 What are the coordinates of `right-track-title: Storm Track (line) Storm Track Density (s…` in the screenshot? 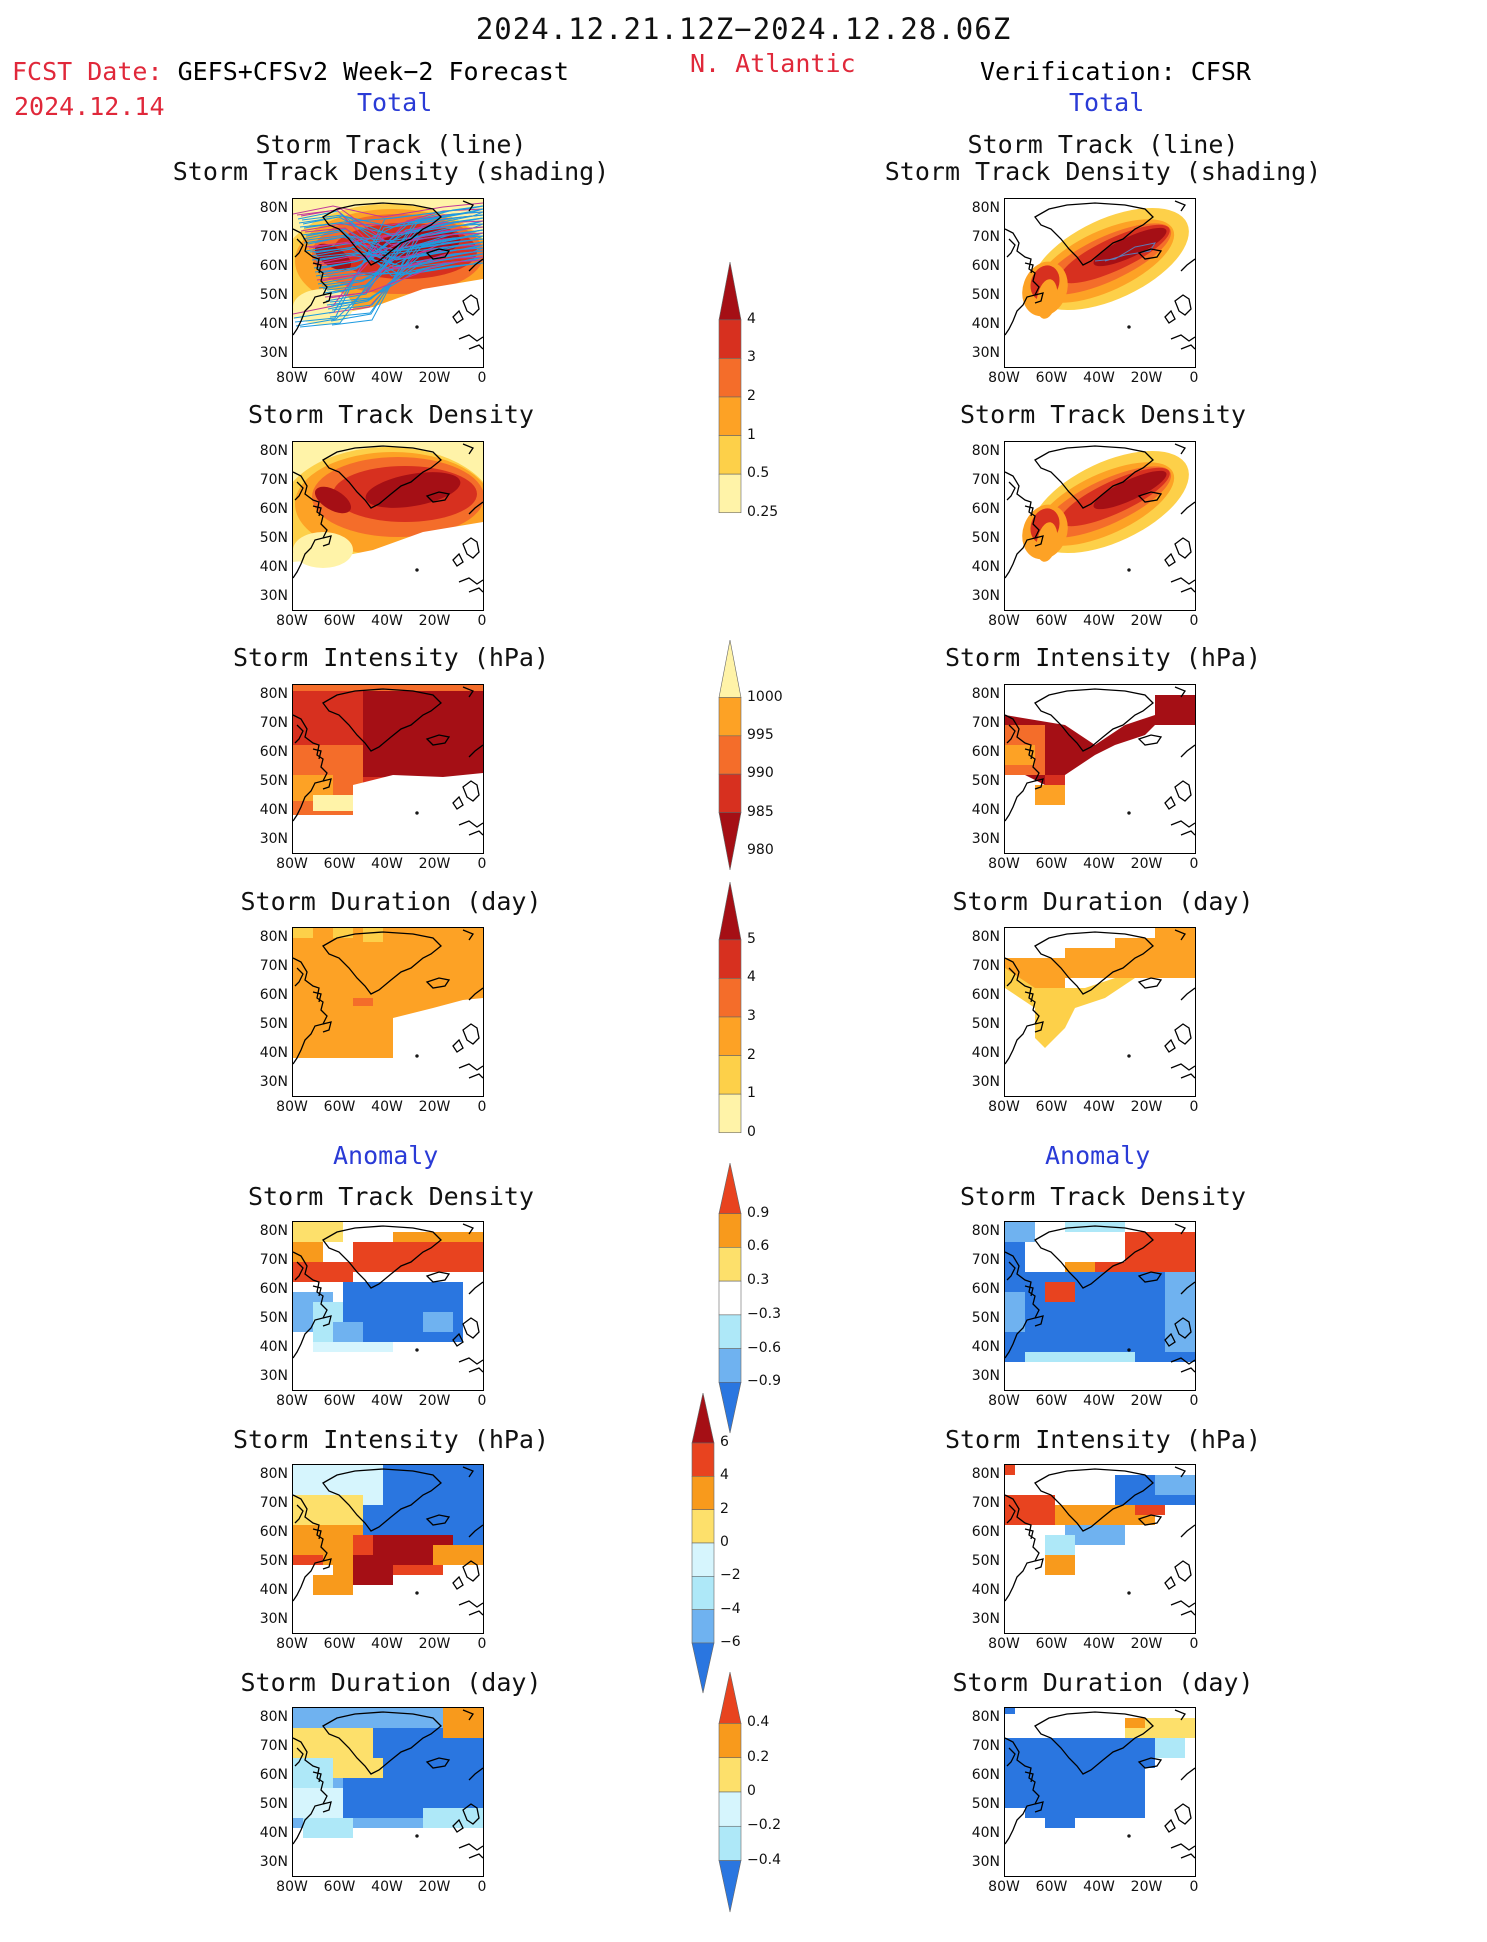 It's located at (1103, 158).